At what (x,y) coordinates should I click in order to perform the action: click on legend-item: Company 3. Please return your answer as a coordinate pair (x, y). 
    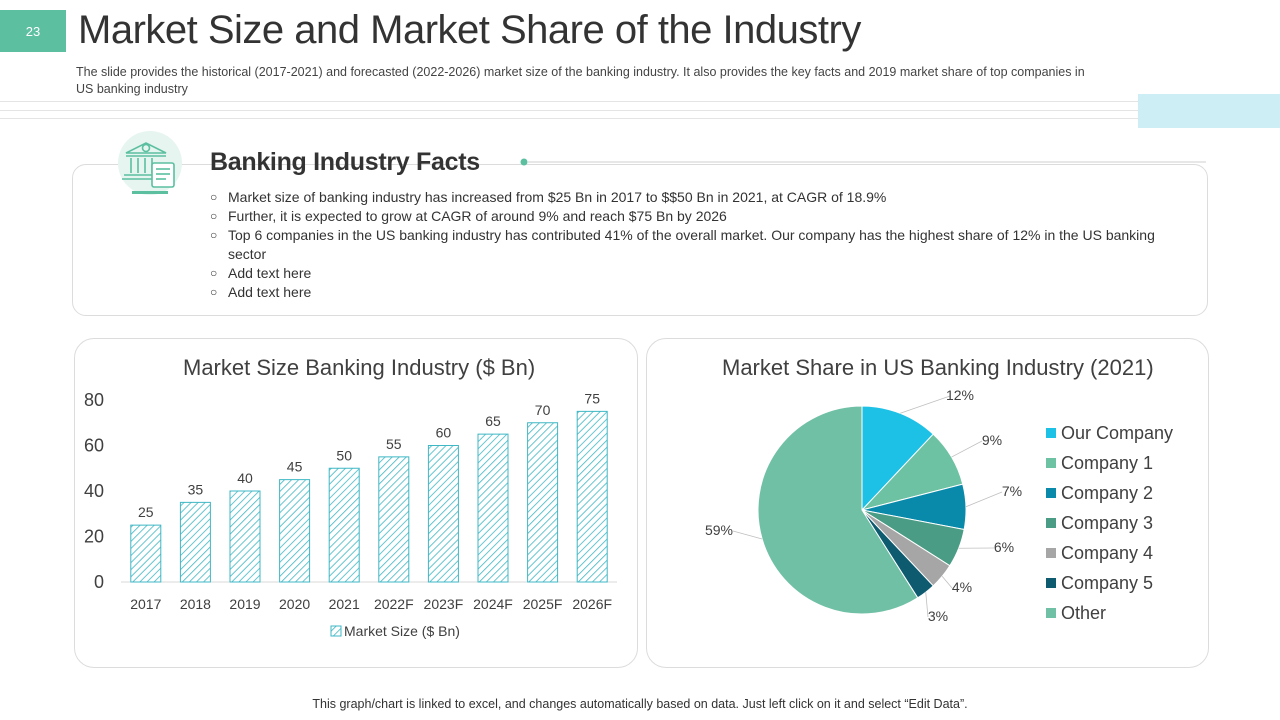
    Looking at the image, I should click on (1109, 523).